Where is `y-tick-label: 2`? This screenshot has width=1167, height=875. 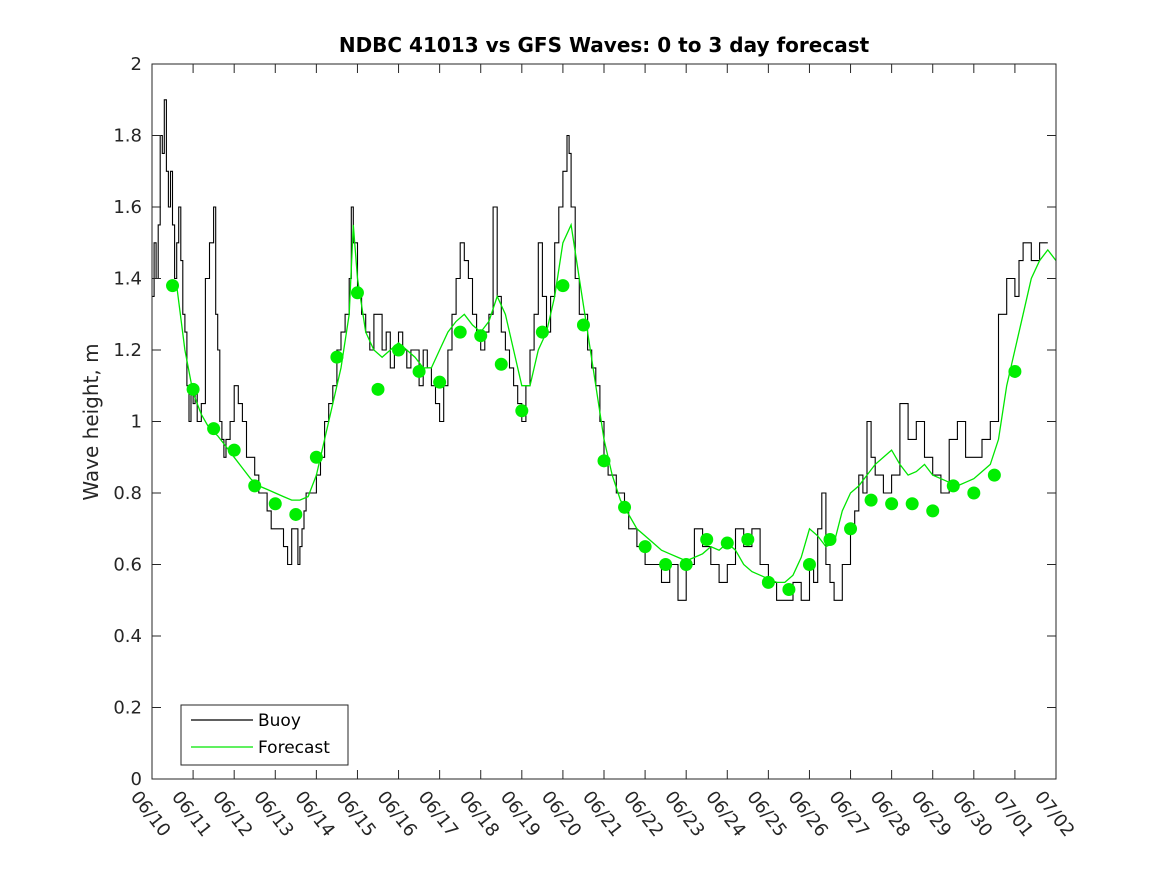
y-tick-label: 2 is located at coordinates (136, 64).